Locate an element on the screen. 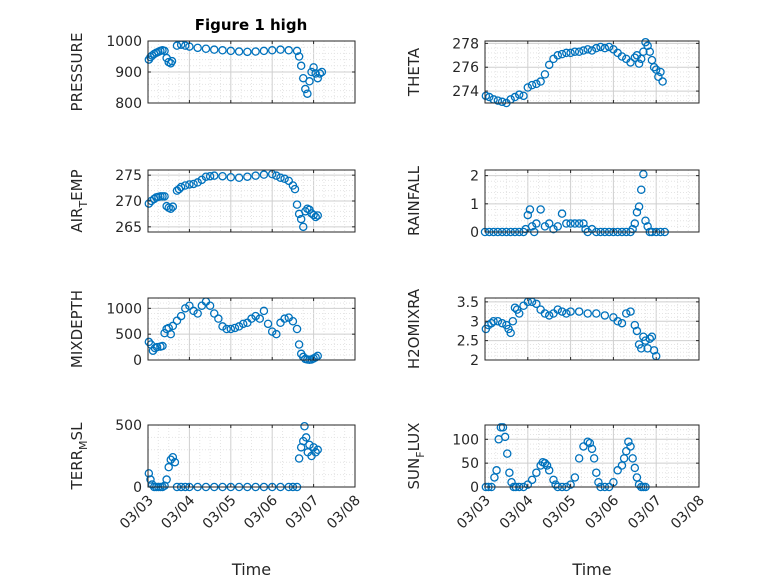 Image resolution: width=778 pixels, height=583 pixels. y-axis-label: SUNFLUX is located at coordinates (416, 456).